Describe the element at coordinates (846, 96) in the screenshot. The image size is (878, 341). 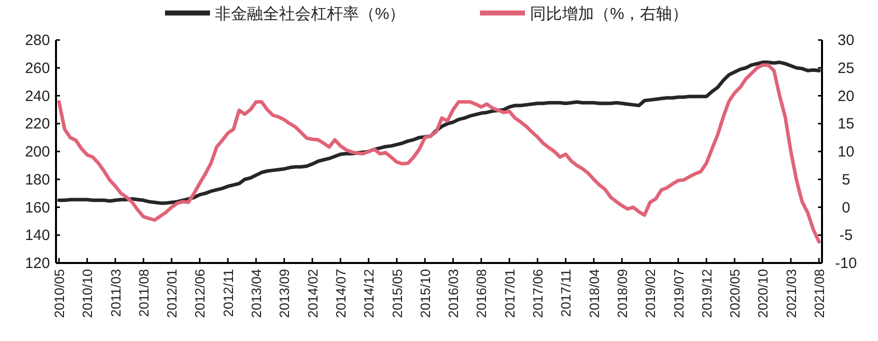
I see `y2-tick-label: 20` at that location.